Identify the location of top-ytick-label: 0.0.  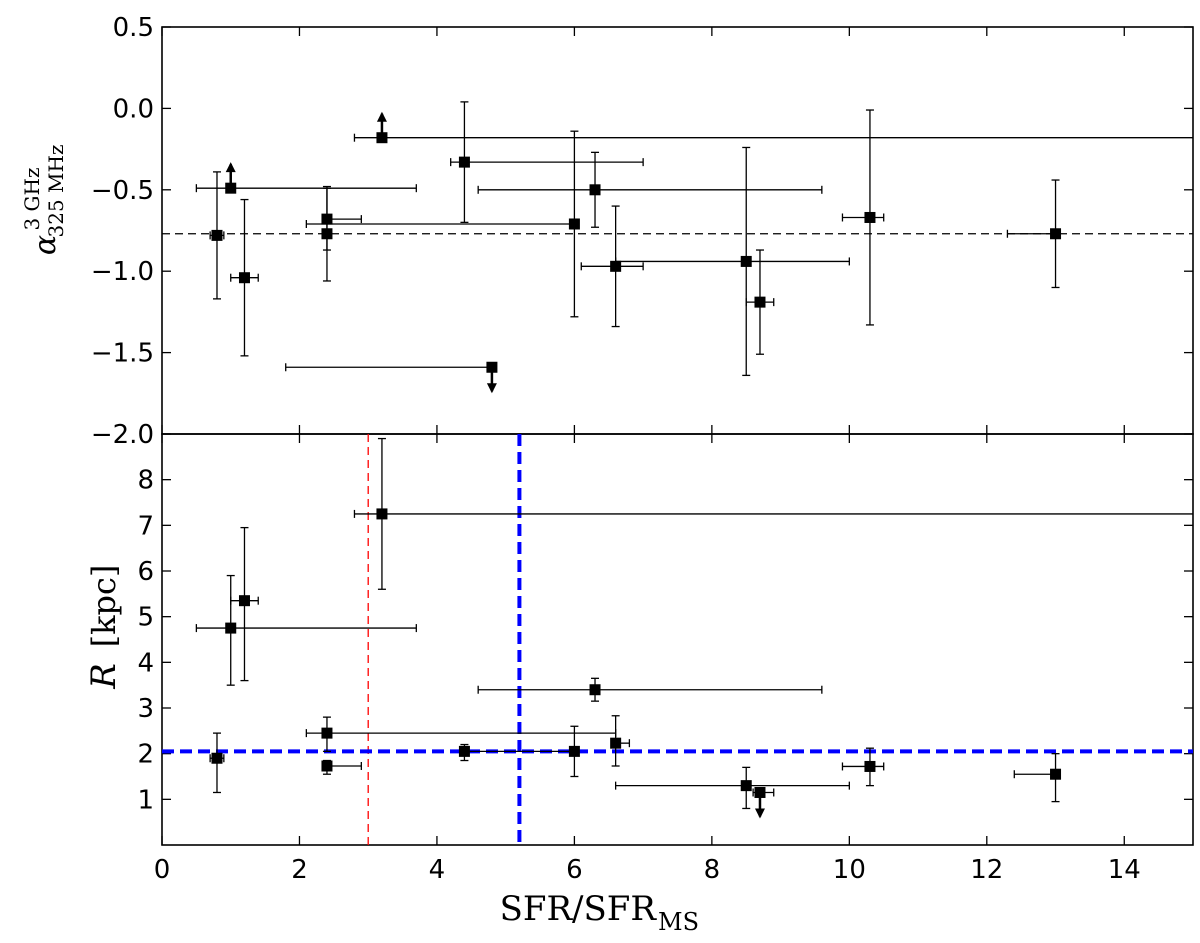
(133, 109).